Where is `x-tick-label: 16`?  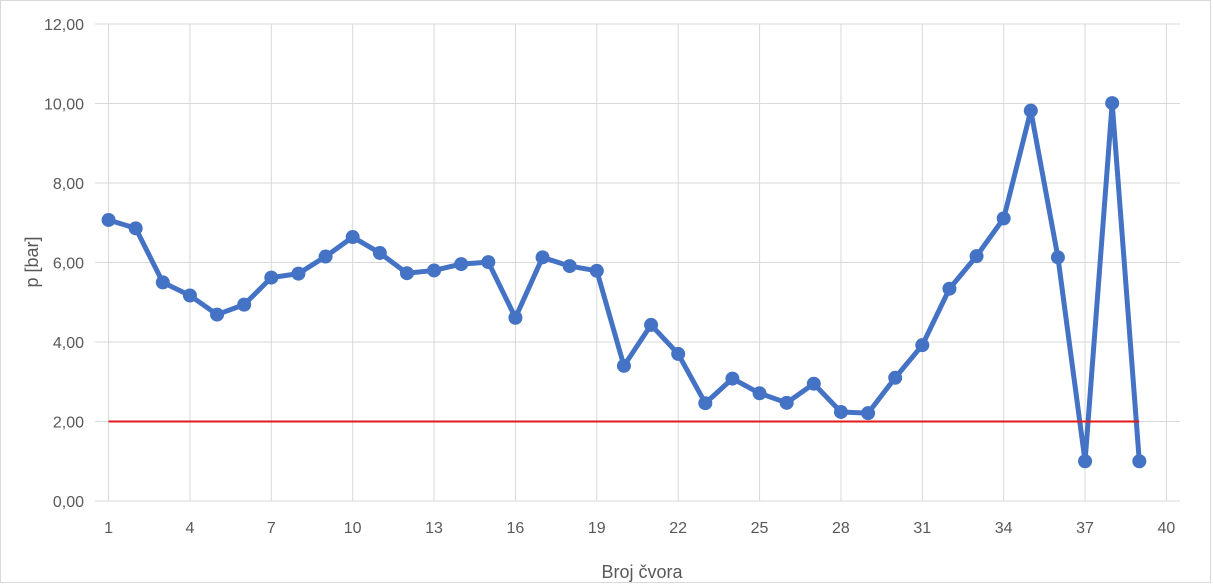 x-tick-label: 16 is located at coordinates (516, 528).